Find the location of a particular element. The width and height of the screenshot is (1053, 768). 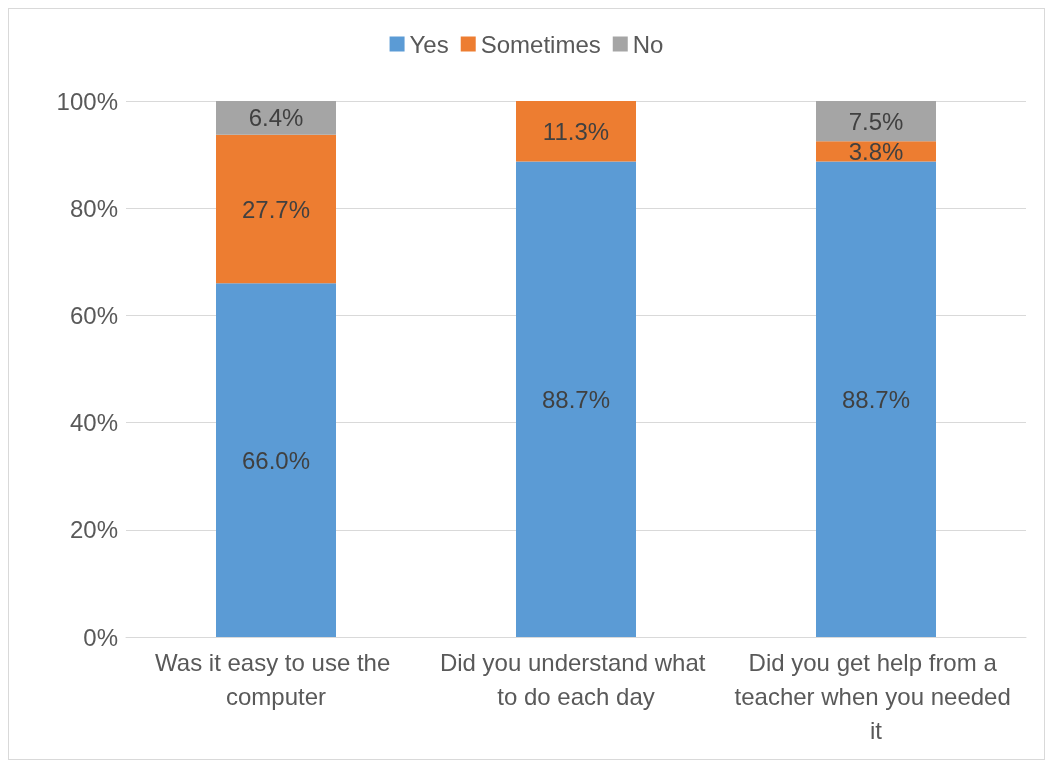

legend-label: Sometimes is located at coordinates (540, 44).